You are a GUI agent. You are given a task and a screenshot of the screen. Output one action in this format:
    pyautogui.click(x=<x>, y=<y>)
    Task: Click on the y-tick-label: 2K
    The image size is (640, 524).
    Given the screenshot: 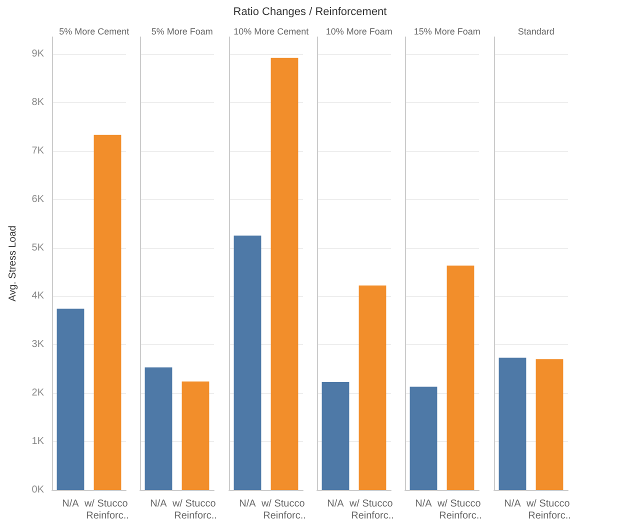 What is the action you would take?
    pyautogui.click(x=38, y=393)
    